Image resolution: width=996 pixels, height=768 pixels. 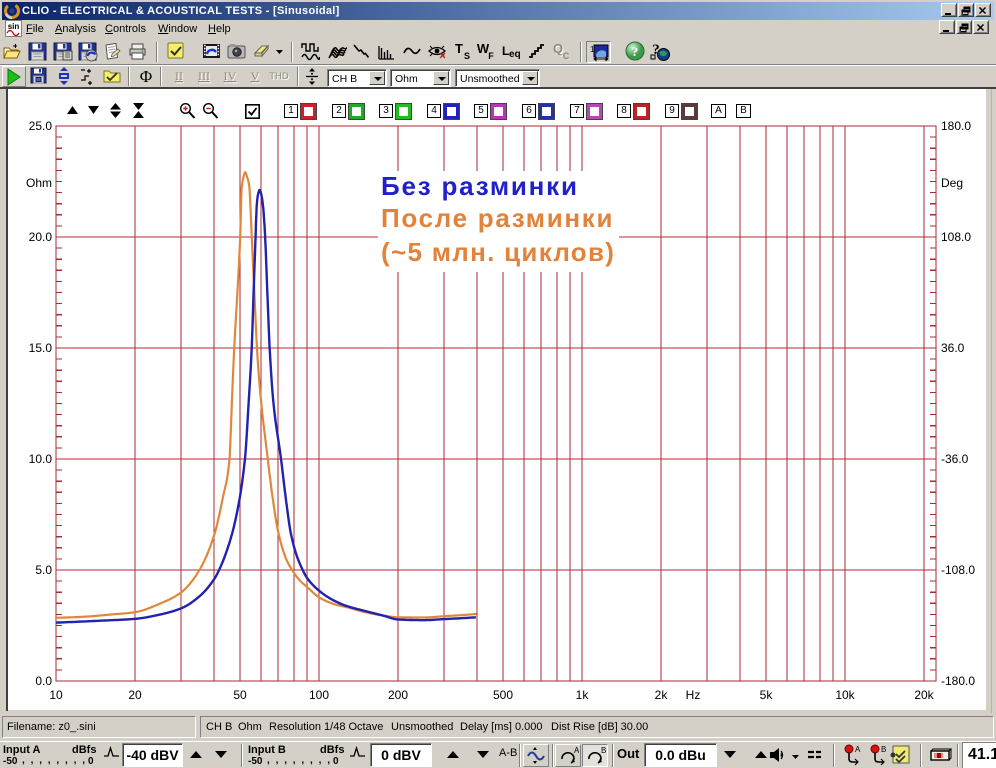 What do you see at coordinates (41, 126) in the screenshot?
I see `svg-text: 25.0` at bounding box center [41, 126].